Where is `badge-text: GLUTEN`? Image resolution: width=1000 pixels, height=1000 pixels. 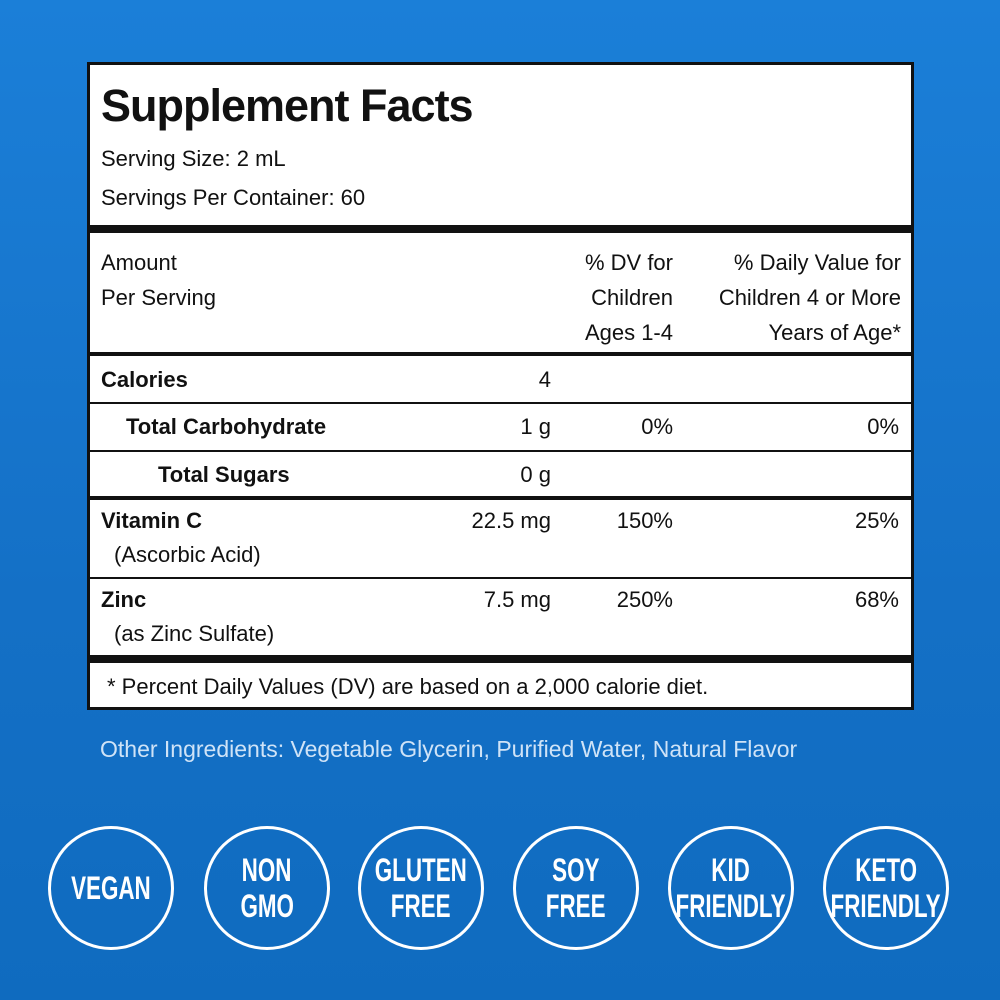 badge-text: GLUTEN is located at coordinates (421, 870).